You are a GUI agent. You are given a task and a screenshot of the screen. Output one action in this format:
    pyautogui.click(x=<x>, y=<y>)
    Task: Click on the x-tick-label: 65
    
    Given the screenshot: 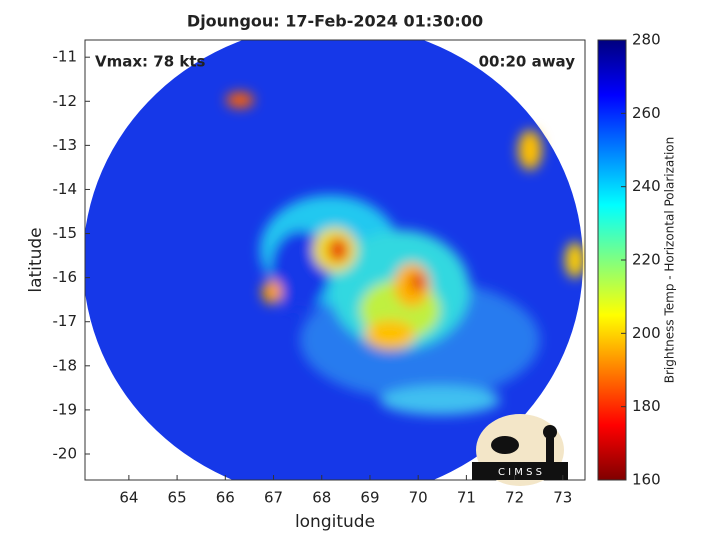 What is the action you would take?
    pyautogui.click(x=177, y=498)
    